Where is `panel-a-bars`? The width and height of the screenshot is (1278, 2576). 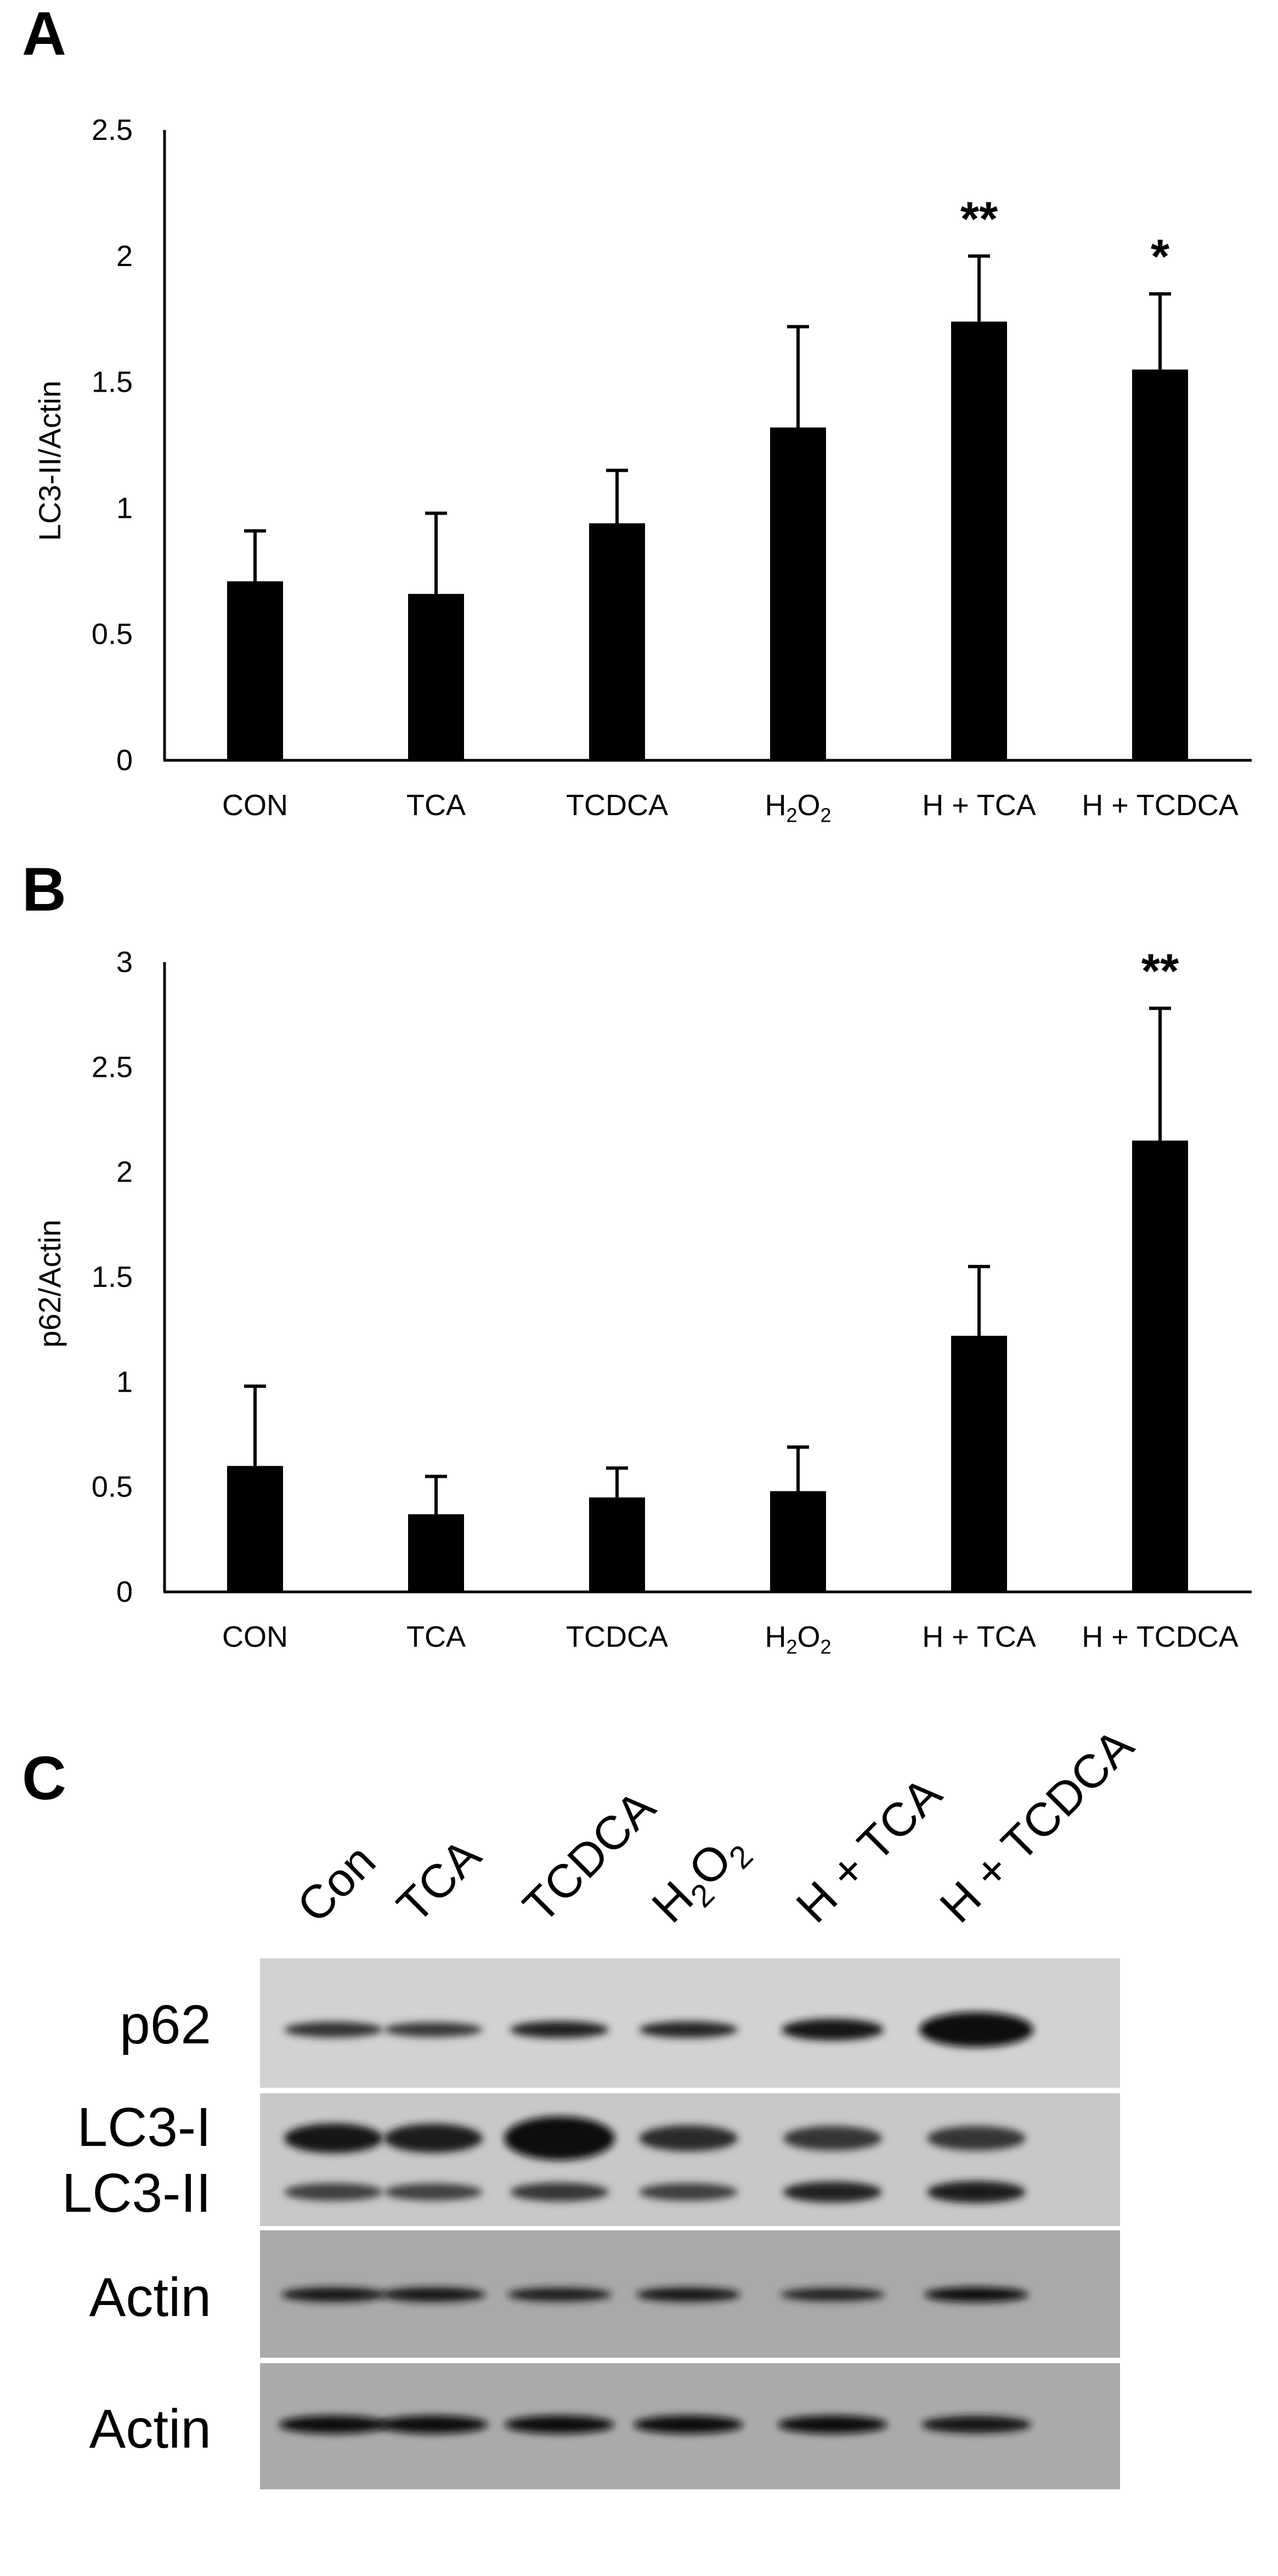 panel-a-bars is located at coordinates (708, 540).